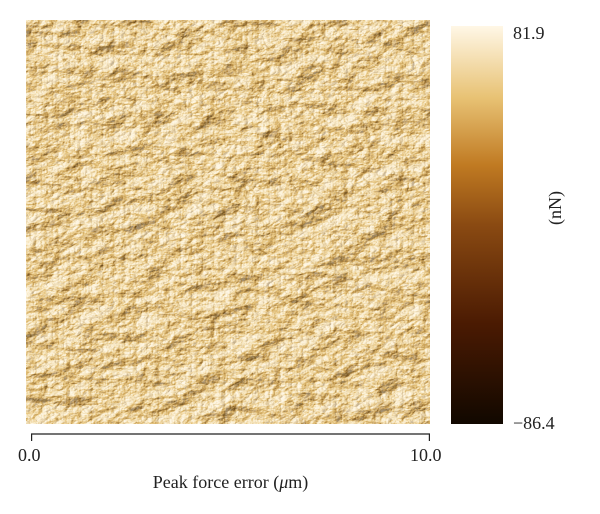  Describe the element at coordinates (216, 482) in the screenshot. I see `x-axis-title-prefix: Peak force error (` at that location.